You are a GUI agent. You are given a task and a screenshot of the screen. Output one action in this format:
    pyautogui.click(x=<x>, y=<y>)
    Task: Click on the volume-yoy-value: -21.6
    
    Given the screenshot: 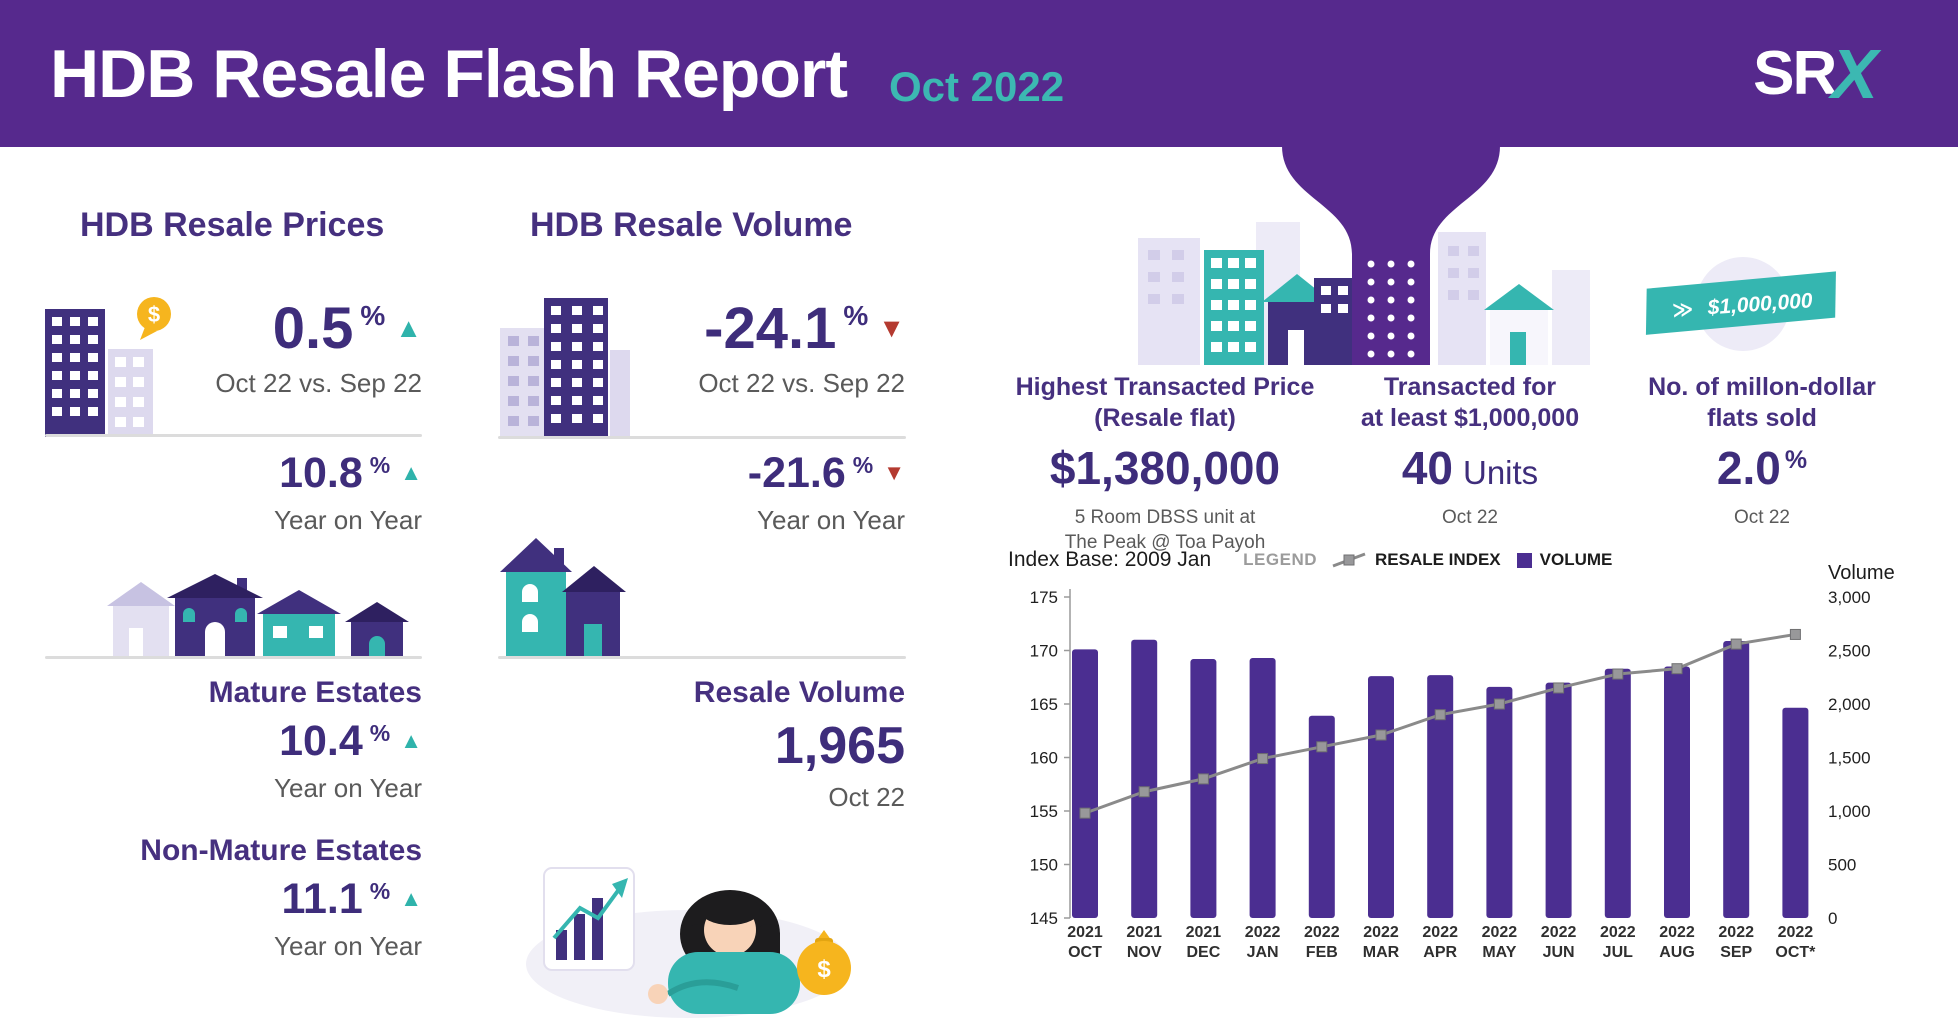 What is the action you would take?
    pyautogui.click(x=796, y=473)
    